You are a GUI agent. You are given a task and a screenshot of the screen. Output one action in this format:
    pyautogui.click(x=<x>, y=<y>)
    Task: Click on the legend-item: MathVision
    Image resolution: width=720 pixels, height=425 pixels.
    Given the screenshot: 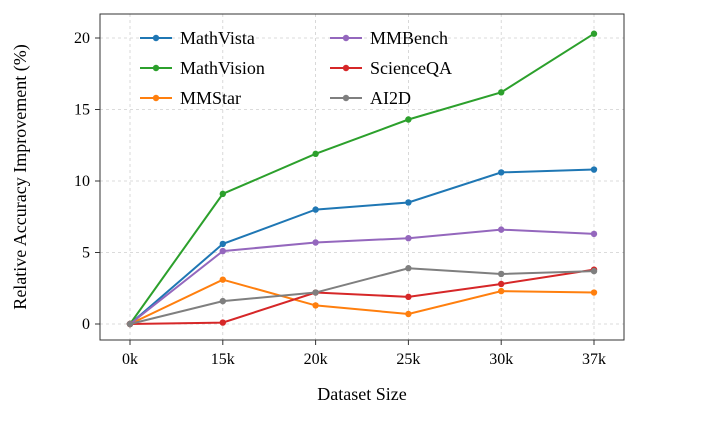 What is the action you would take?
    pyautogui.click(x=202, y=68)
    